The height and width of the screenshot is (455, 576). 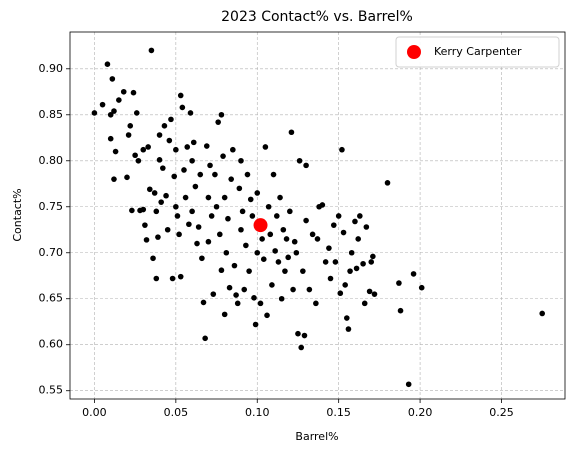 I want to click on y-tick-label: 0.75, so click(x=51, y=206).